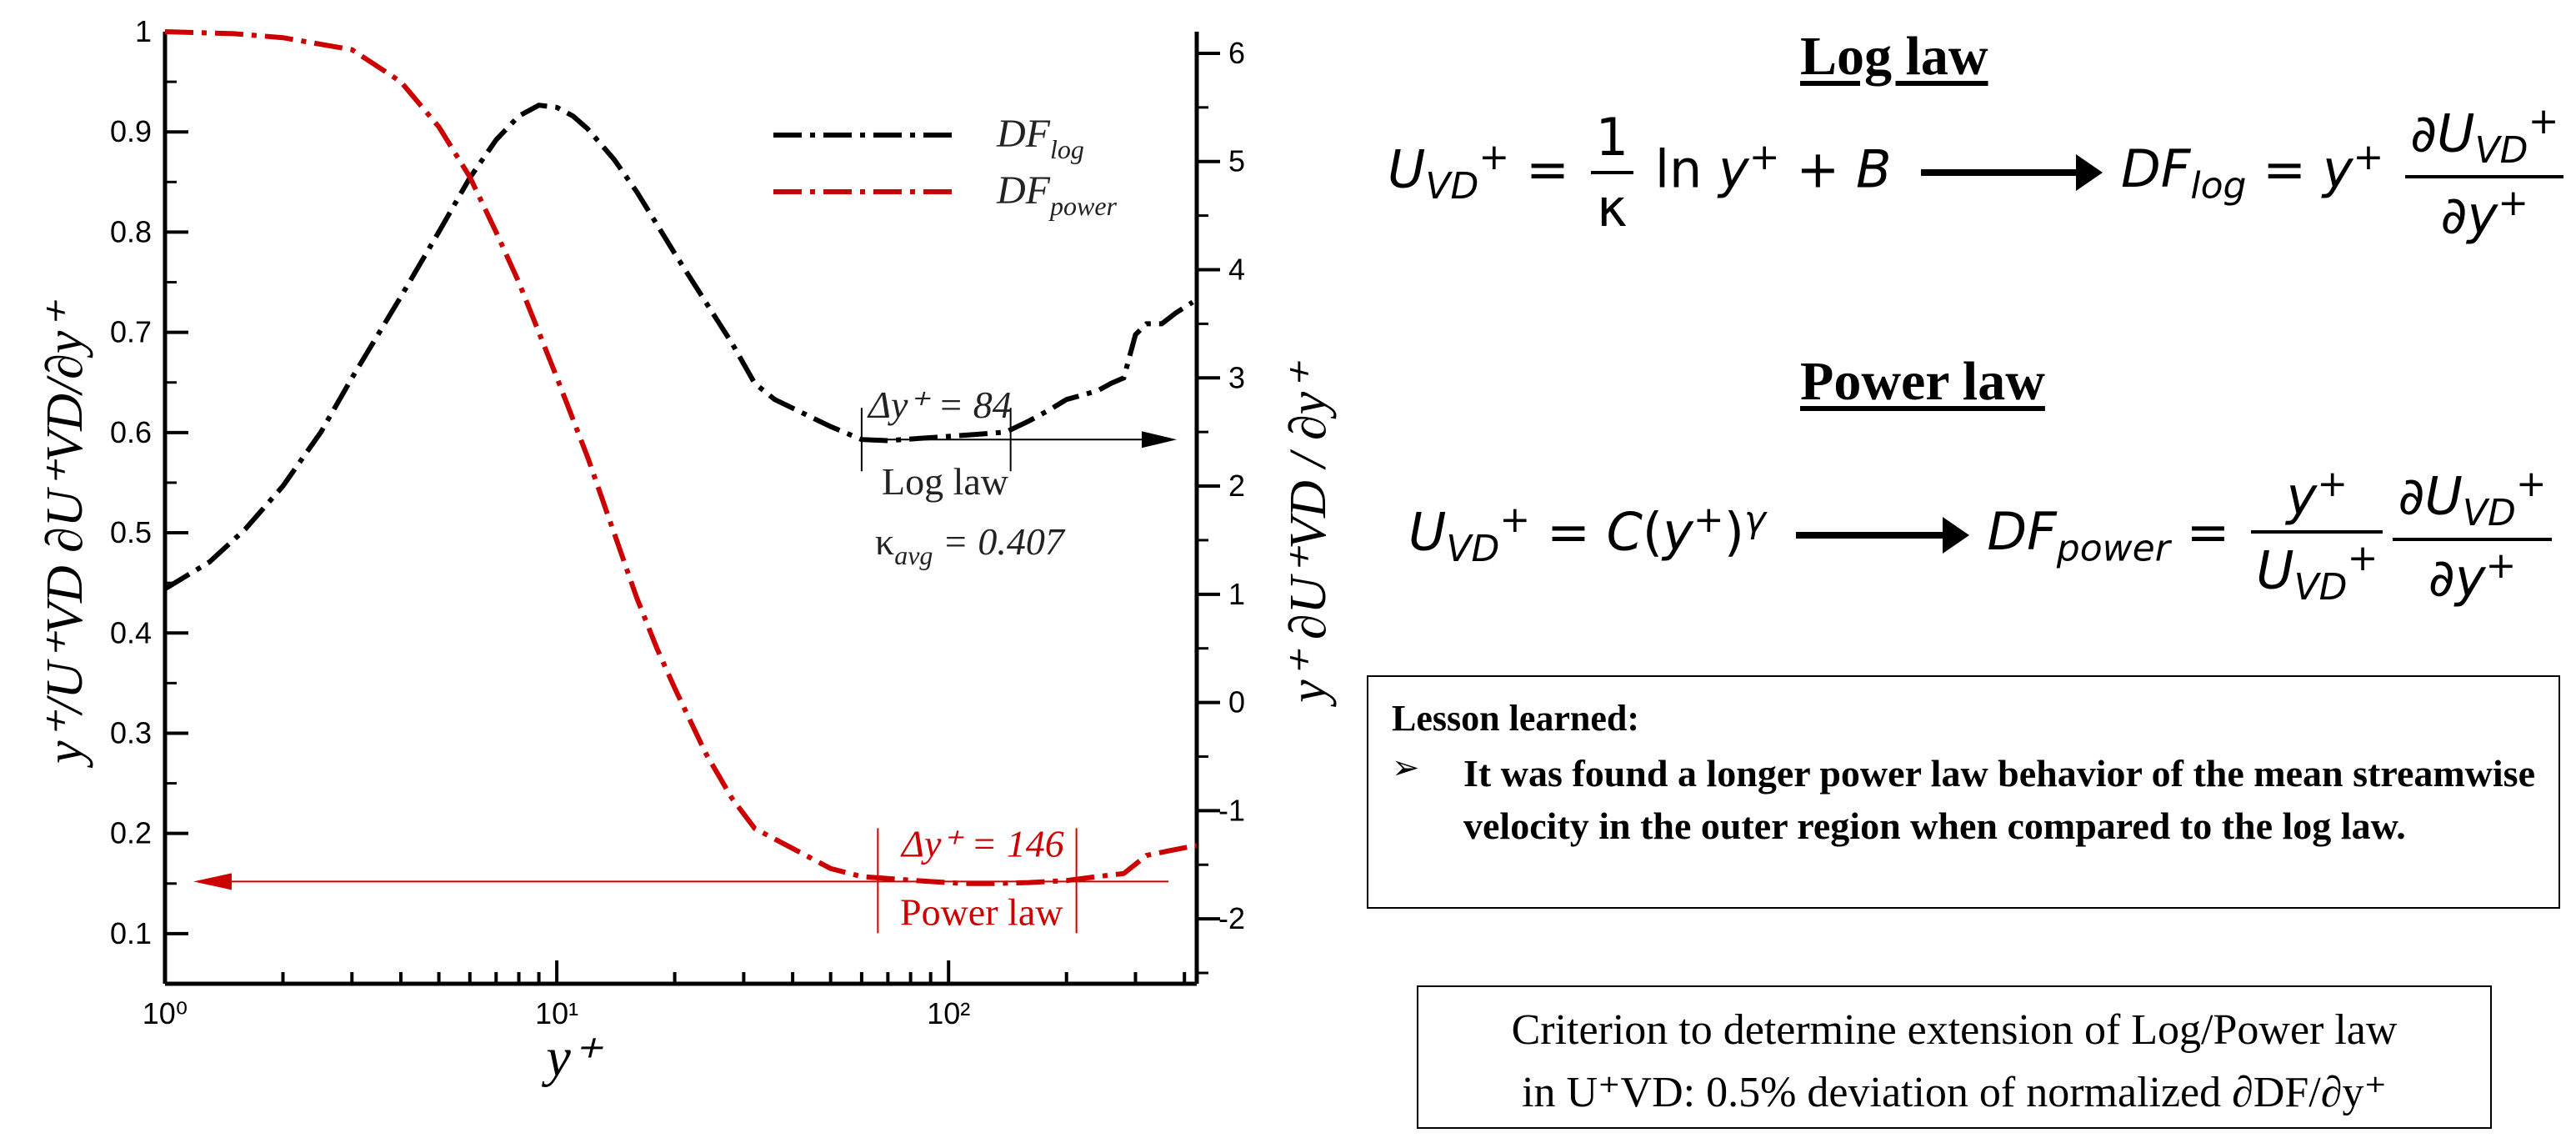 The width and height of the screenshot is (2576, 1148). I want to click on power-law-header: Power law, so click(1923, 381).